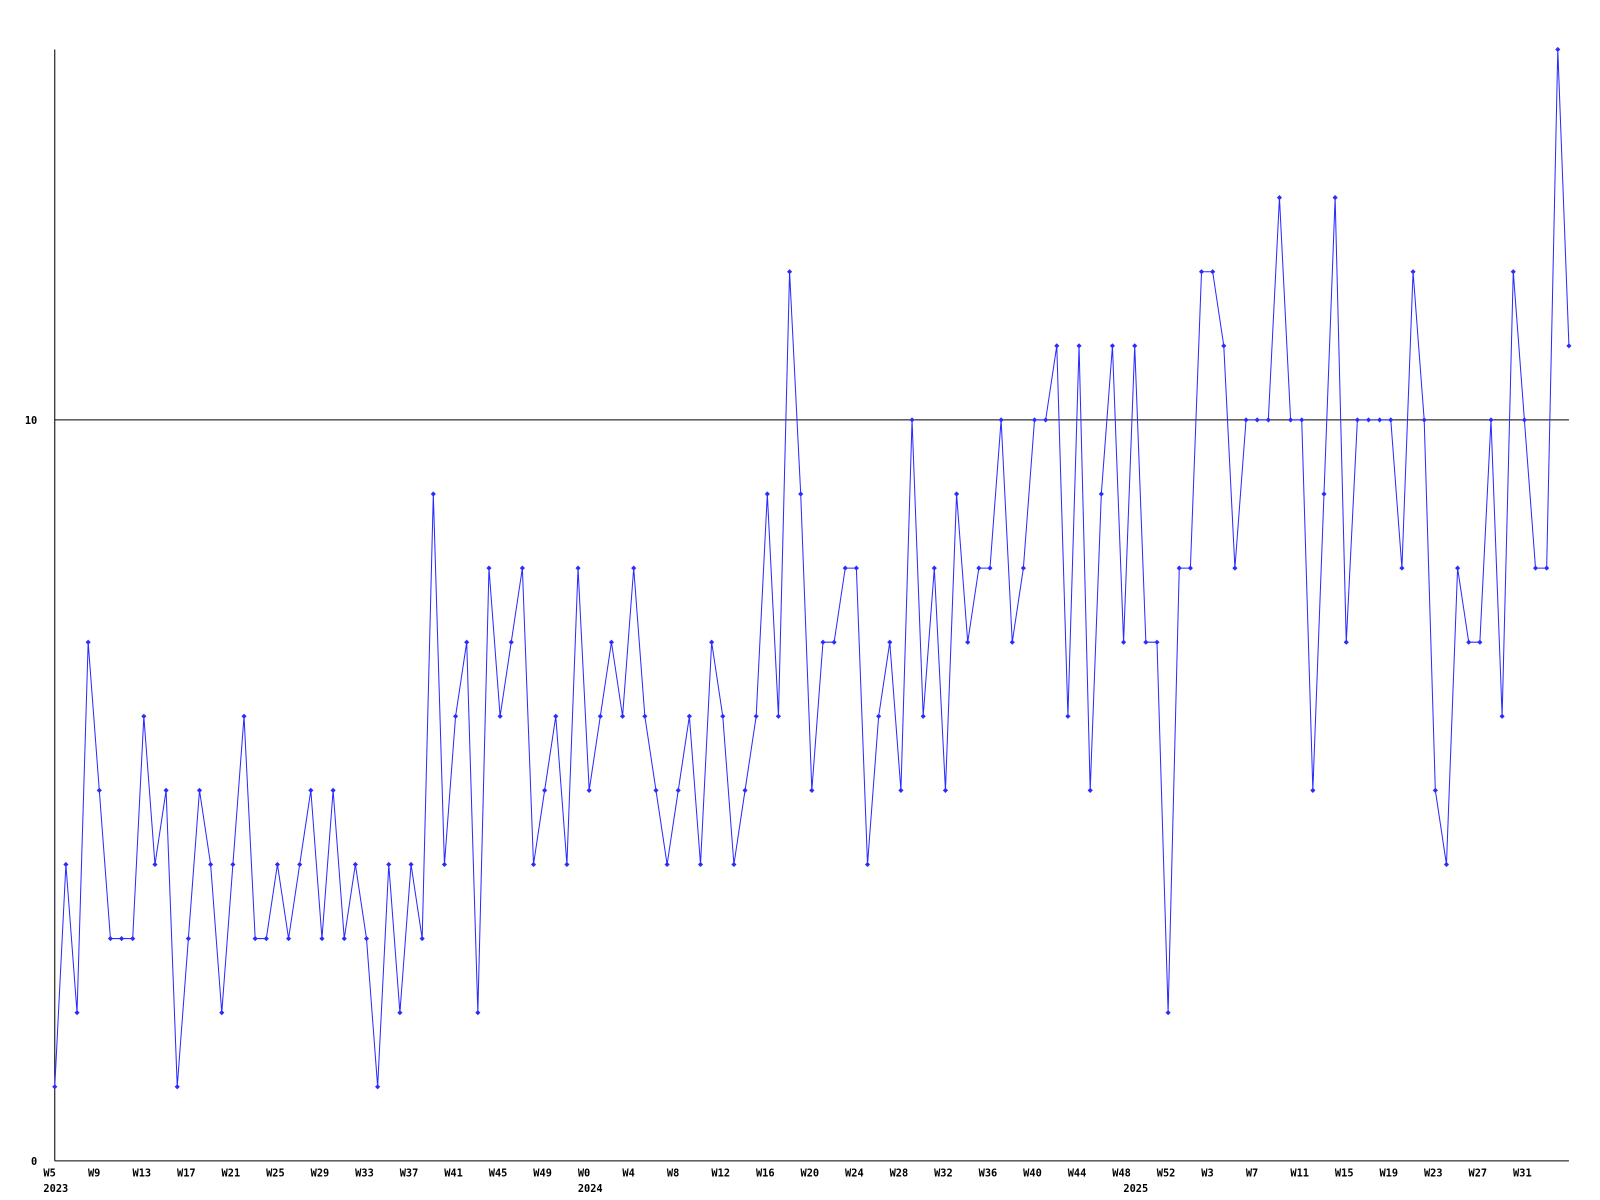 The height and width of the screenshot is (1200, 1600). What do you see at coordinates (55, 1189) in the screenshot?
I see `x-year-label: 2023` at bounding box center [55, 1189].